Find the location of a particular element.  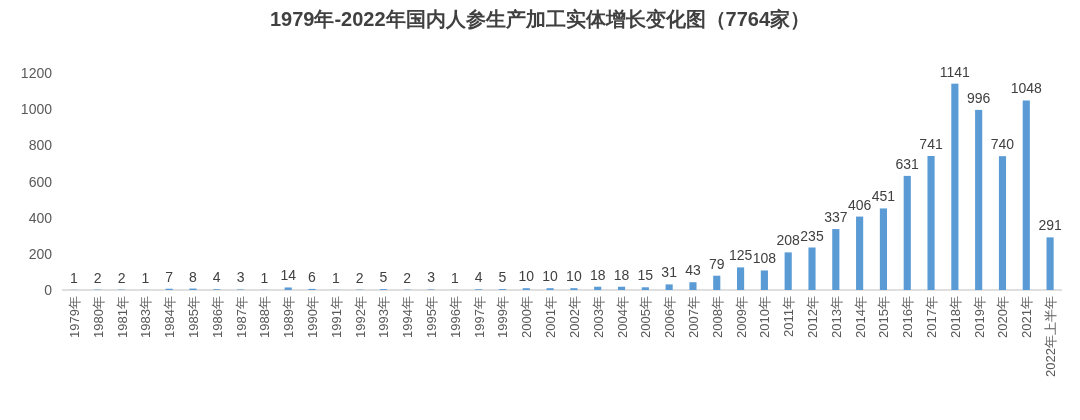

data-label: 291 is located at coordinates (1050, 225).